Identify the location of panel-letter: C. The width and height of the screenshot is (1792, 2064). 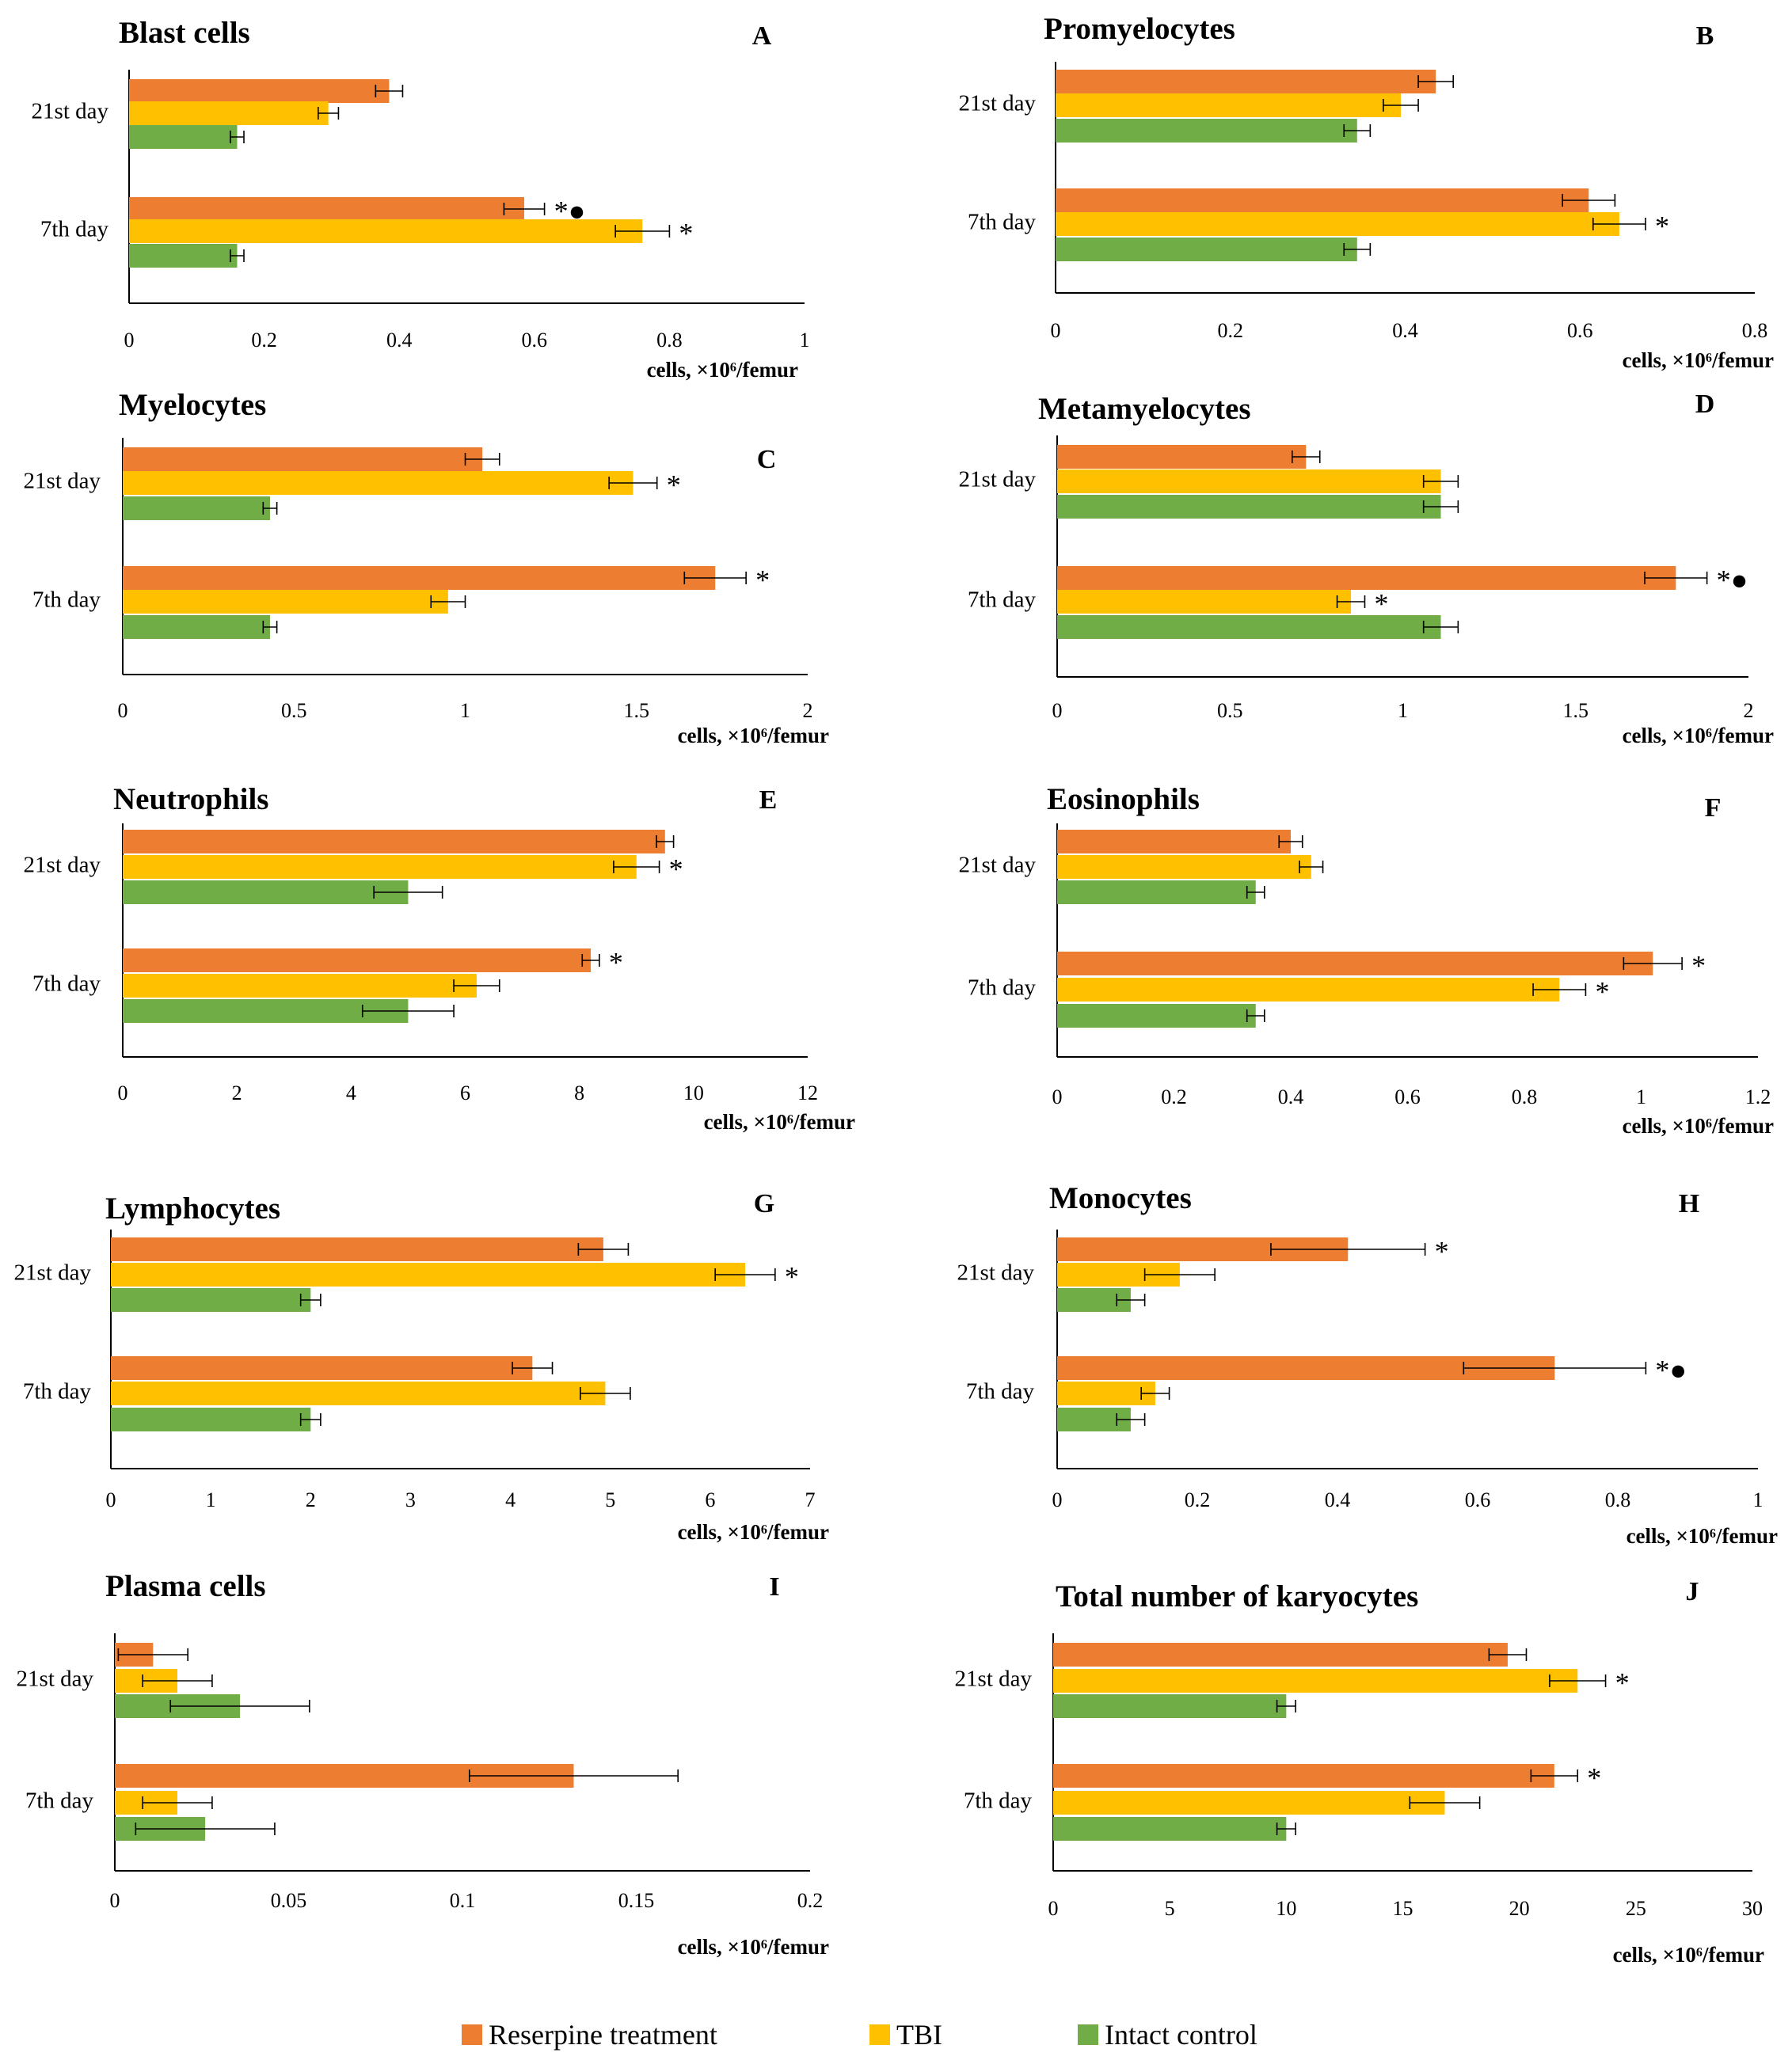
(767, 459).